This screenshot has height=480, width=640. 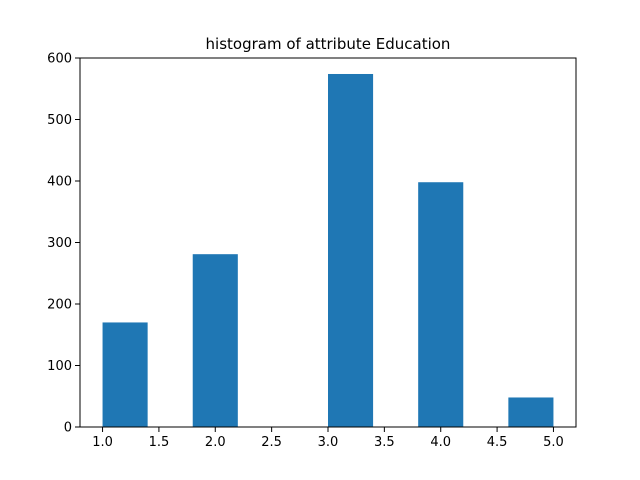 I want to click on x-tick-label: 4.5, so click(x=497, y=442).